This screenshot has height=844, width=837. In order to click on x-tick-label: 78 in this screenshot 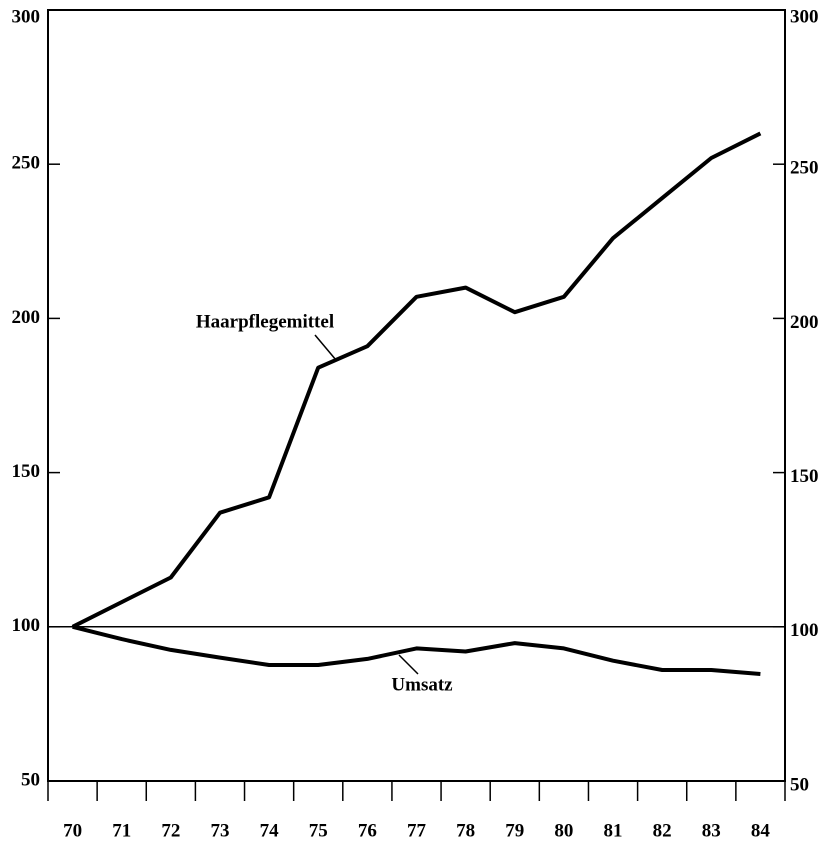, I will do `click(465, 830)`.